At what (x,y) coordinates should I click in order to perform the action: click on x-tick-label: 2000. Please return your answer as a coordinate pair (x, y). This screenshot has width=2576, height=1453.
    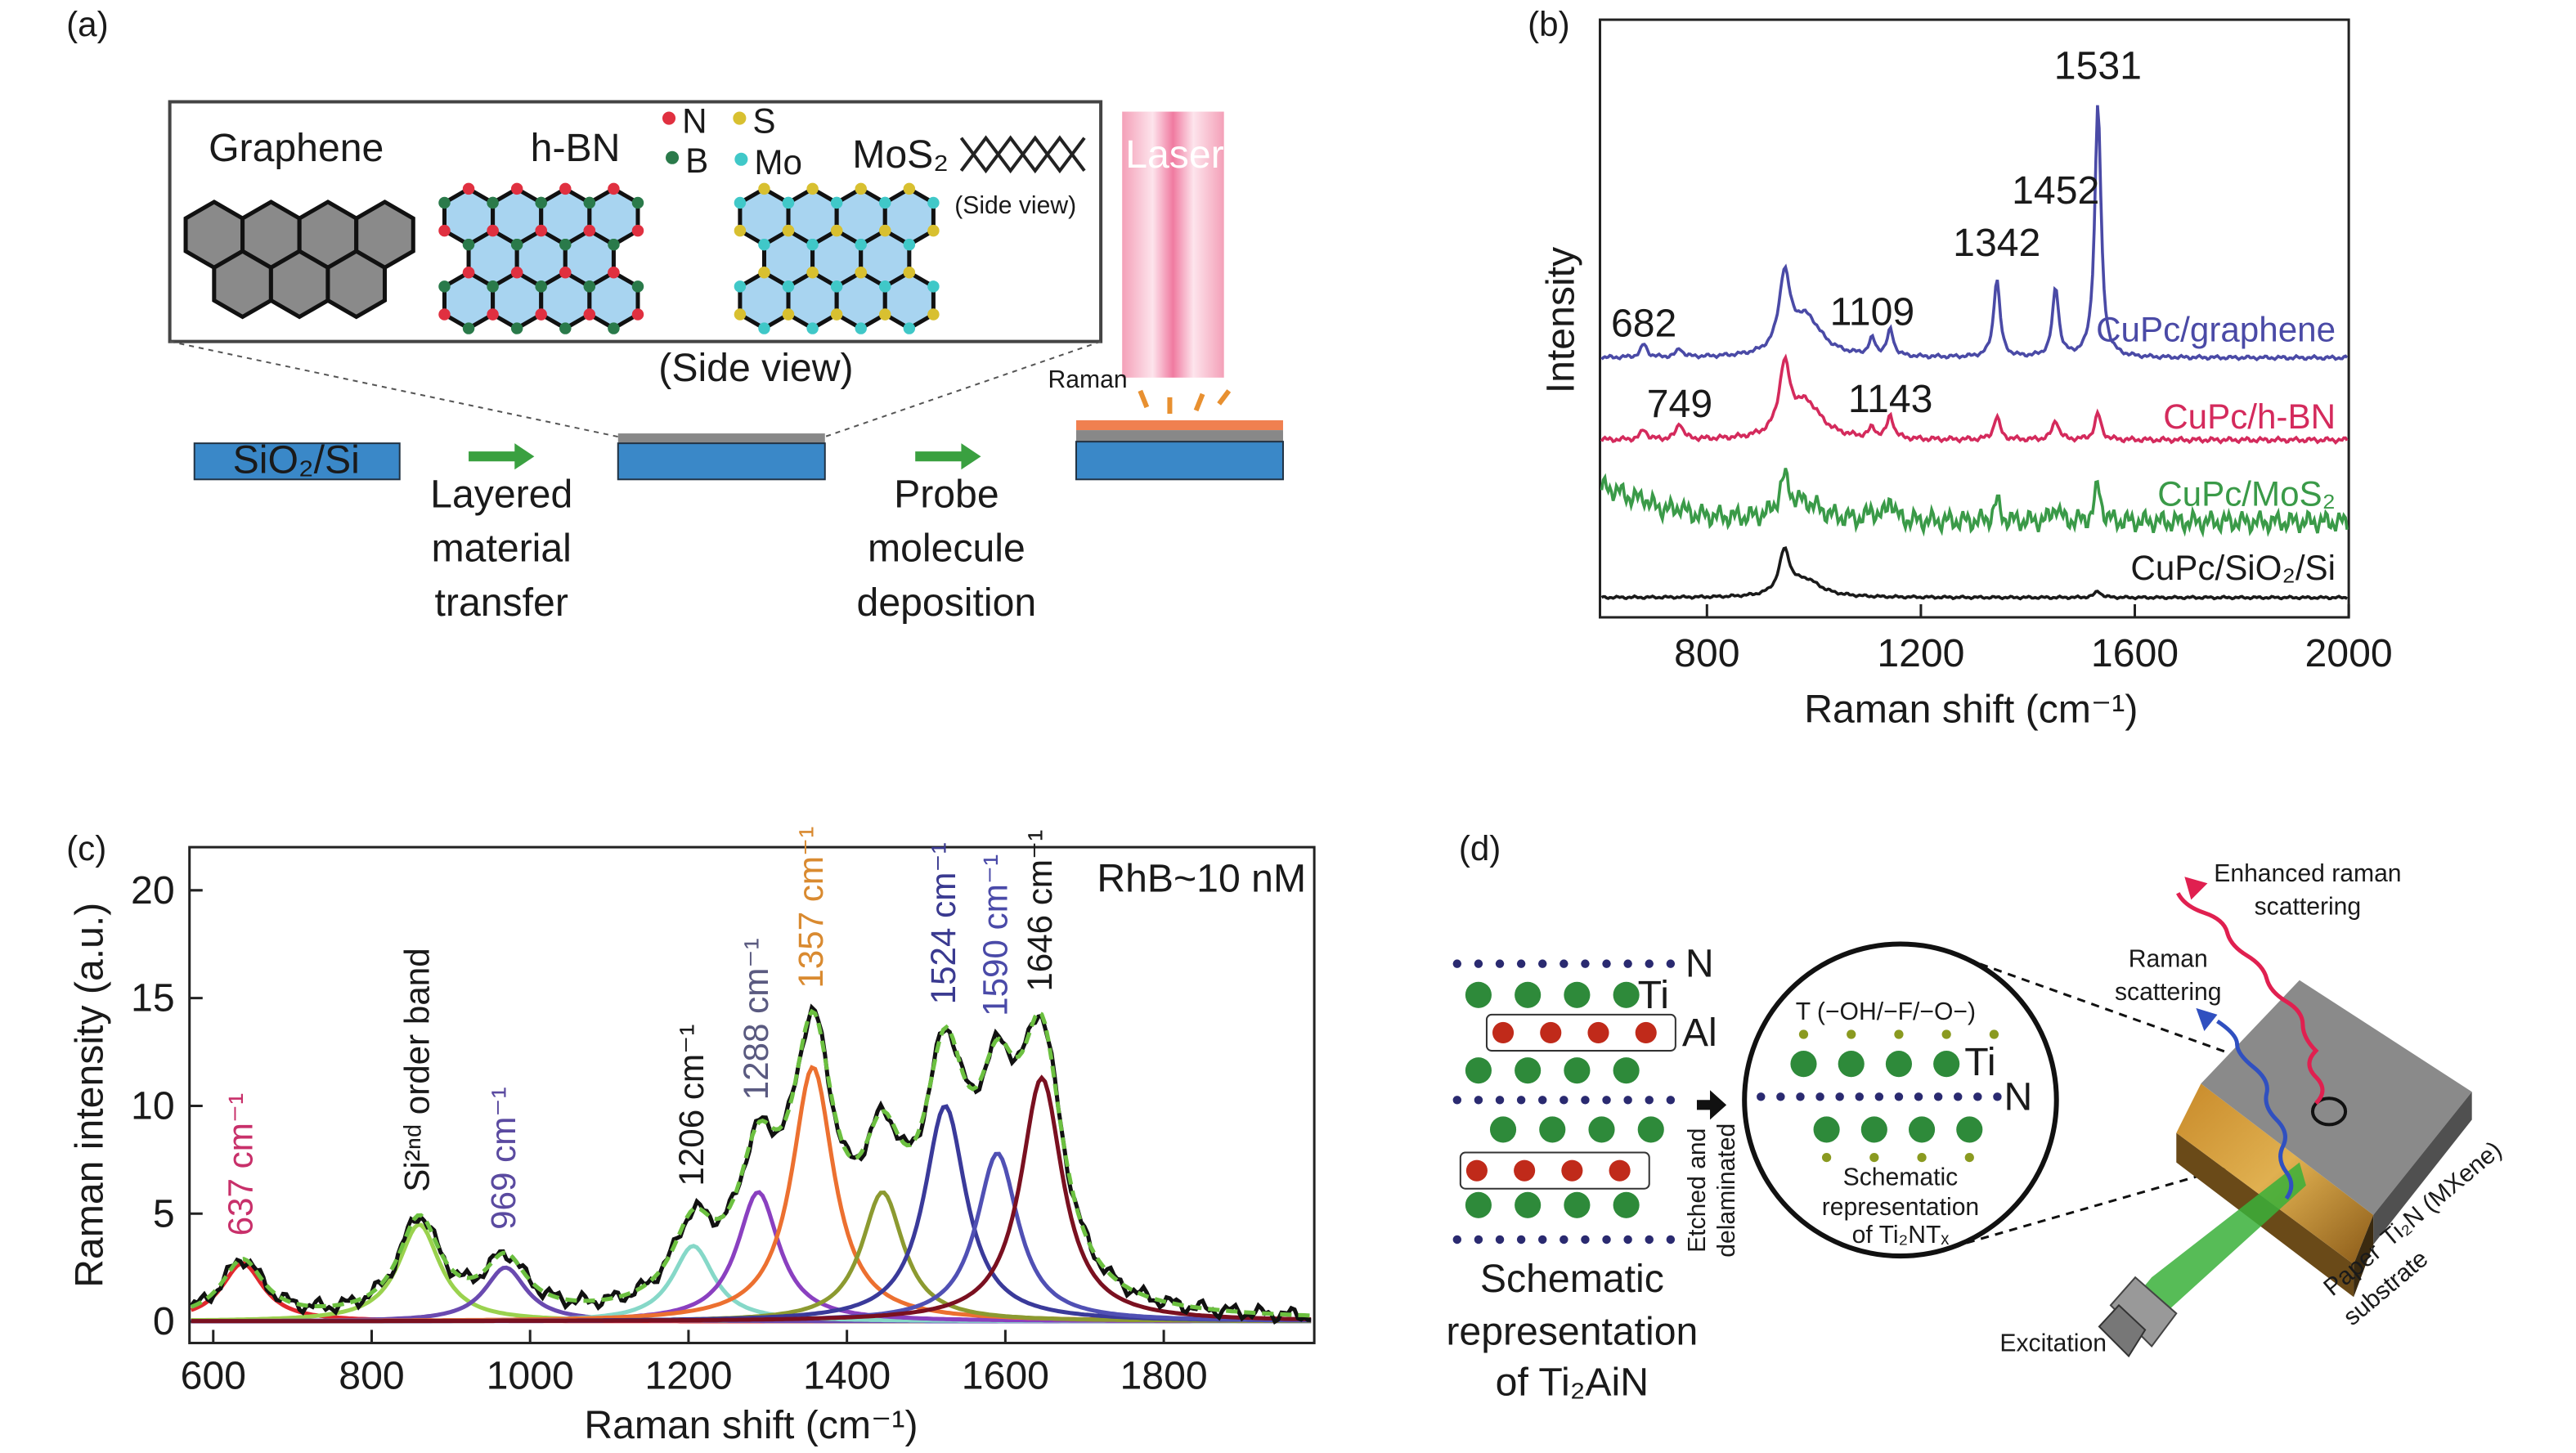
    Looking at the image, I should click on (2349, 653).